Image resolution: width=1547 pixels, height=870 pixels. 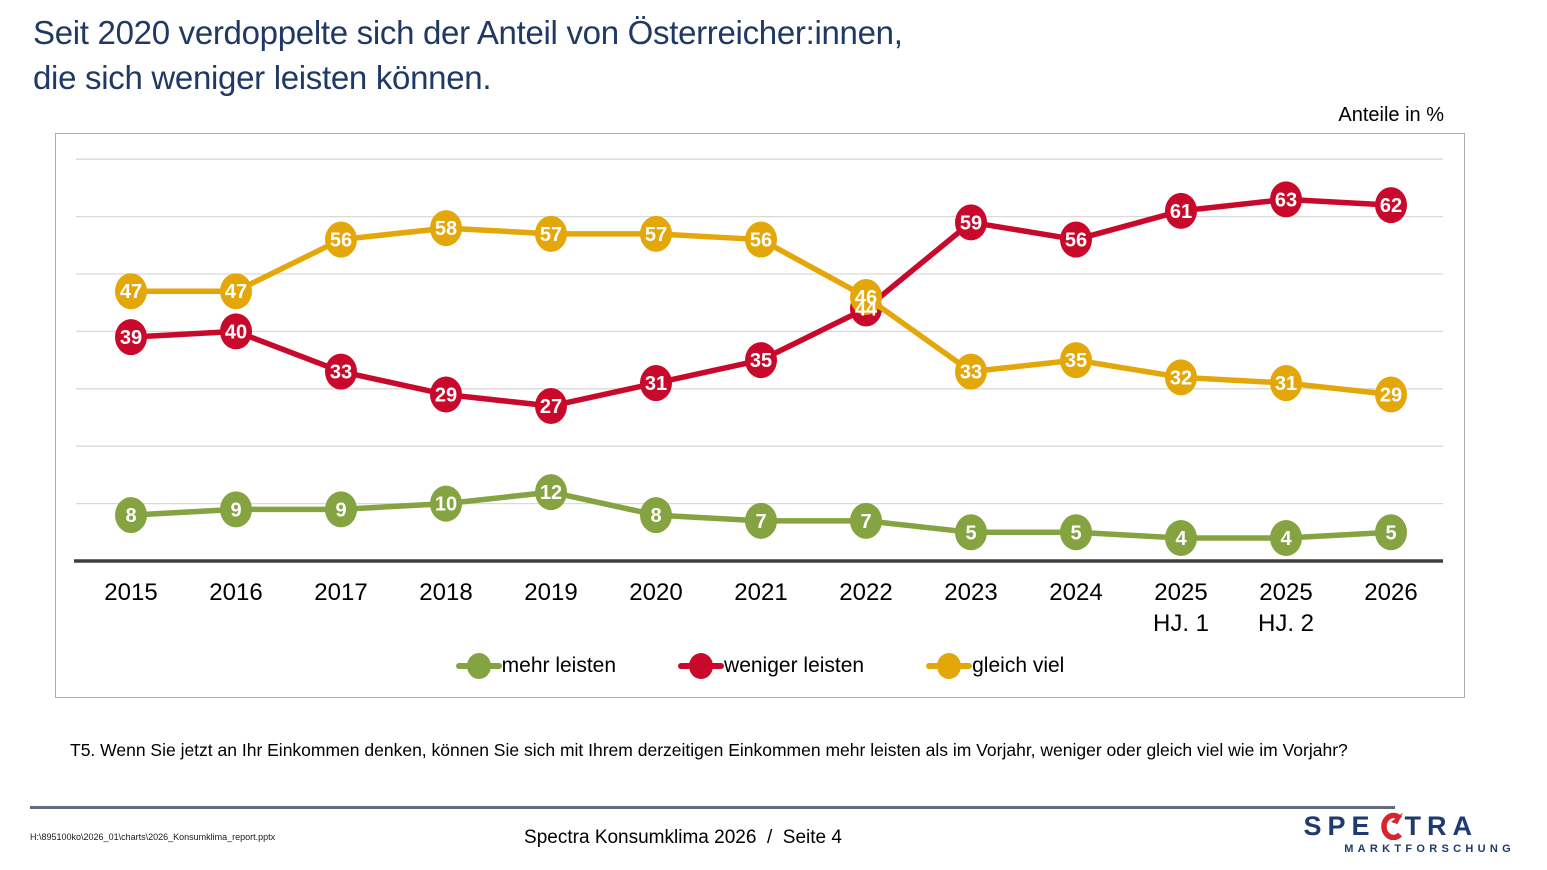 What do you see at coordinates (1391, 206) in the screenshot?
I see `data-label: 62` at bounding box center [1391, 206].